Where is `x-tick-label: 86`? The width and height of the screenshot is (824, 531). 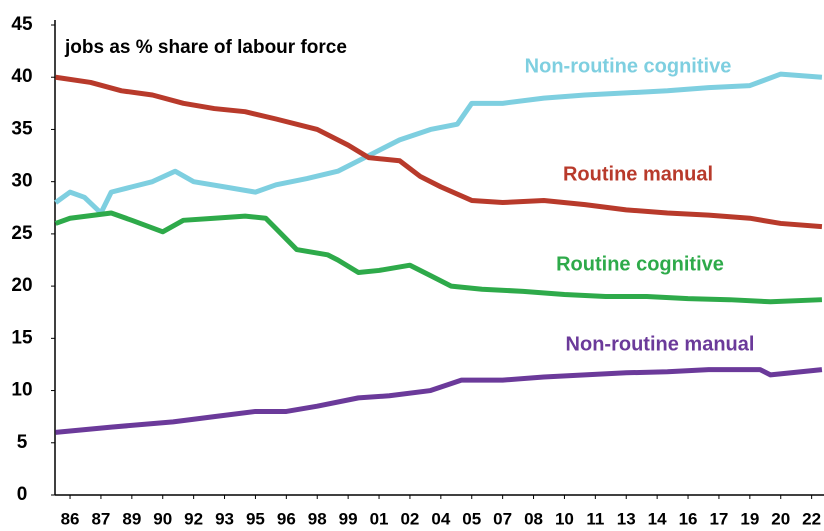
x-tick-label: 86 is located at coordinates (70, 518).